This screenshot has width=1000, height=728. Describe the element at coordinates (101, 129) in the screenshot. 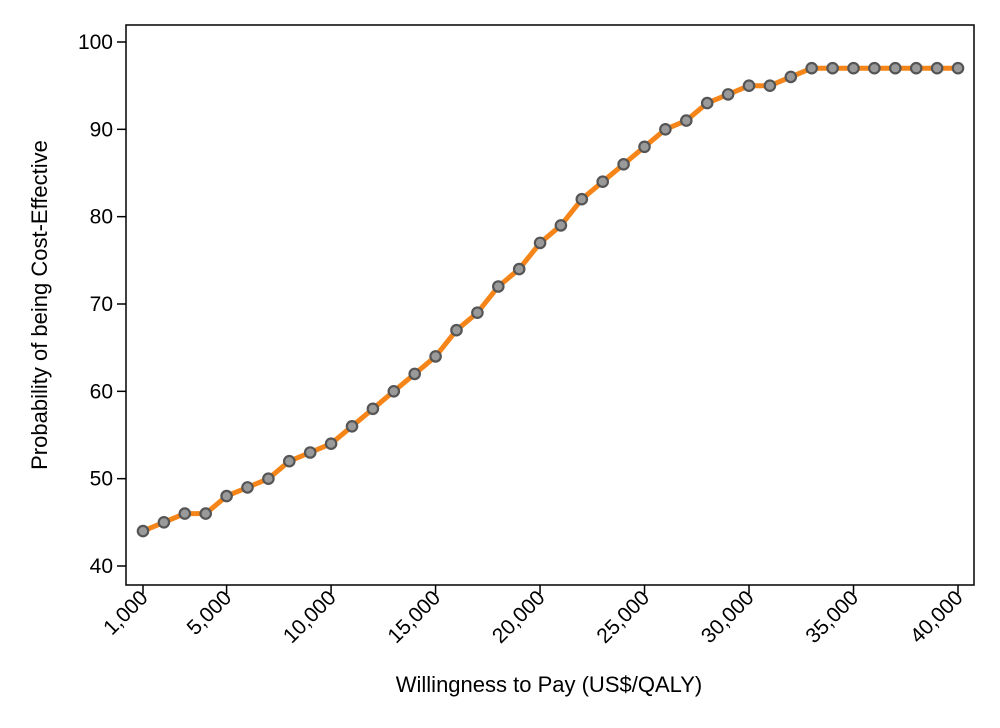

I see `y-tick-label: 90` at that location.